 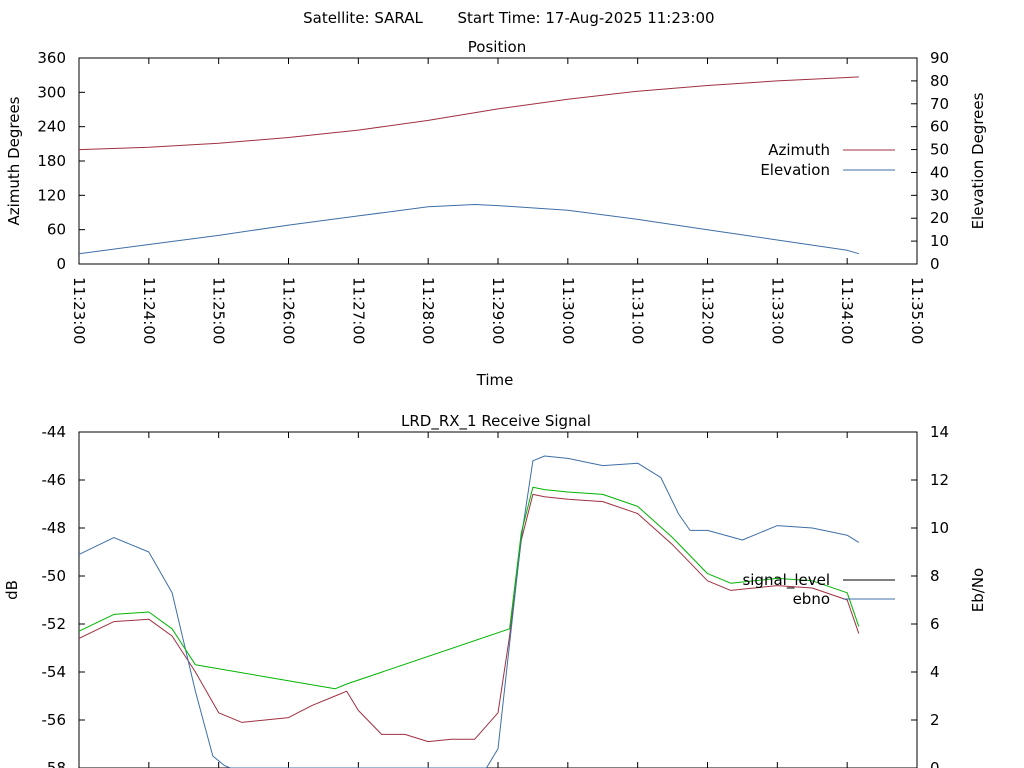 I want to click on y2-tick-label: 2, so click(x=935, y=720).